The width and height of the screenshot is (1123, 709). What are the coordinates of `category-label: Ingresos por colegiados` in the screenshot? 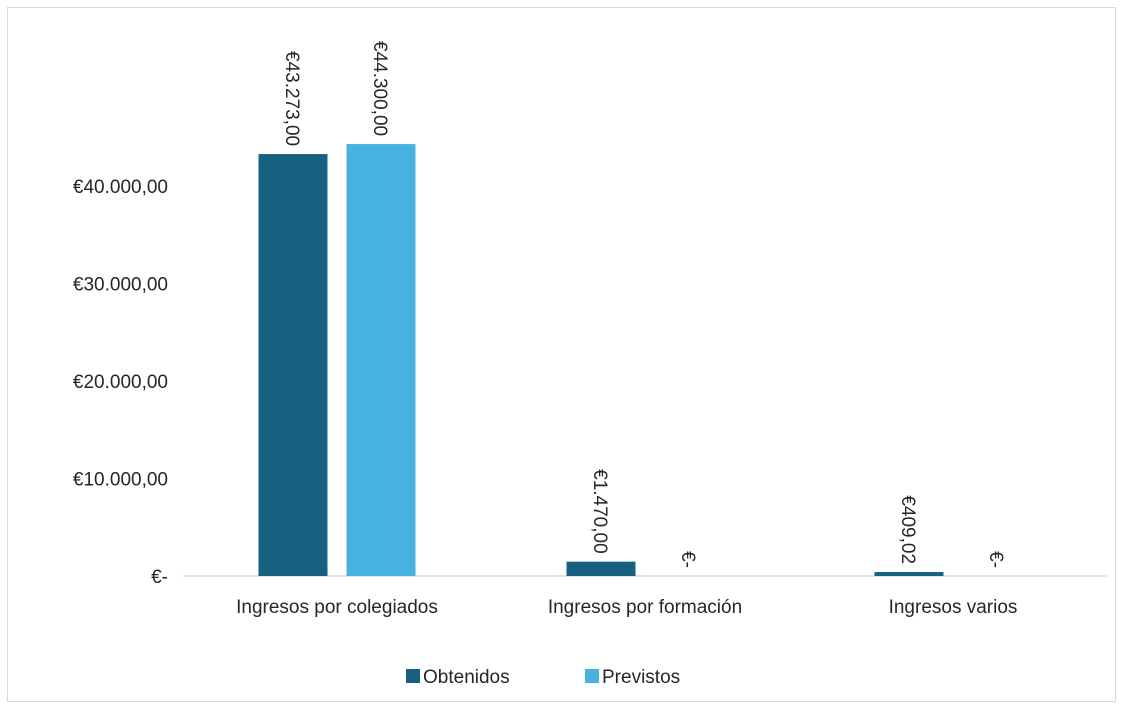 It's located at (337, 607).